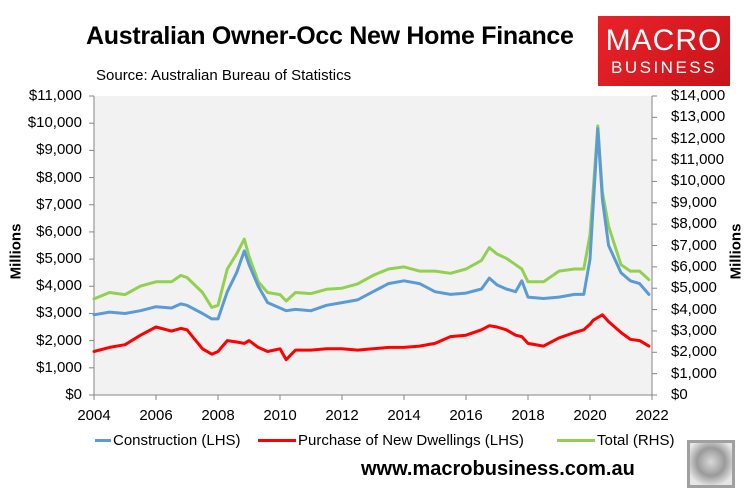 This screenshot has height=503, width=746. Describe the element at coordinates (528, 415) in the screenshot. I see `x-tick-label: 2018` at that location.